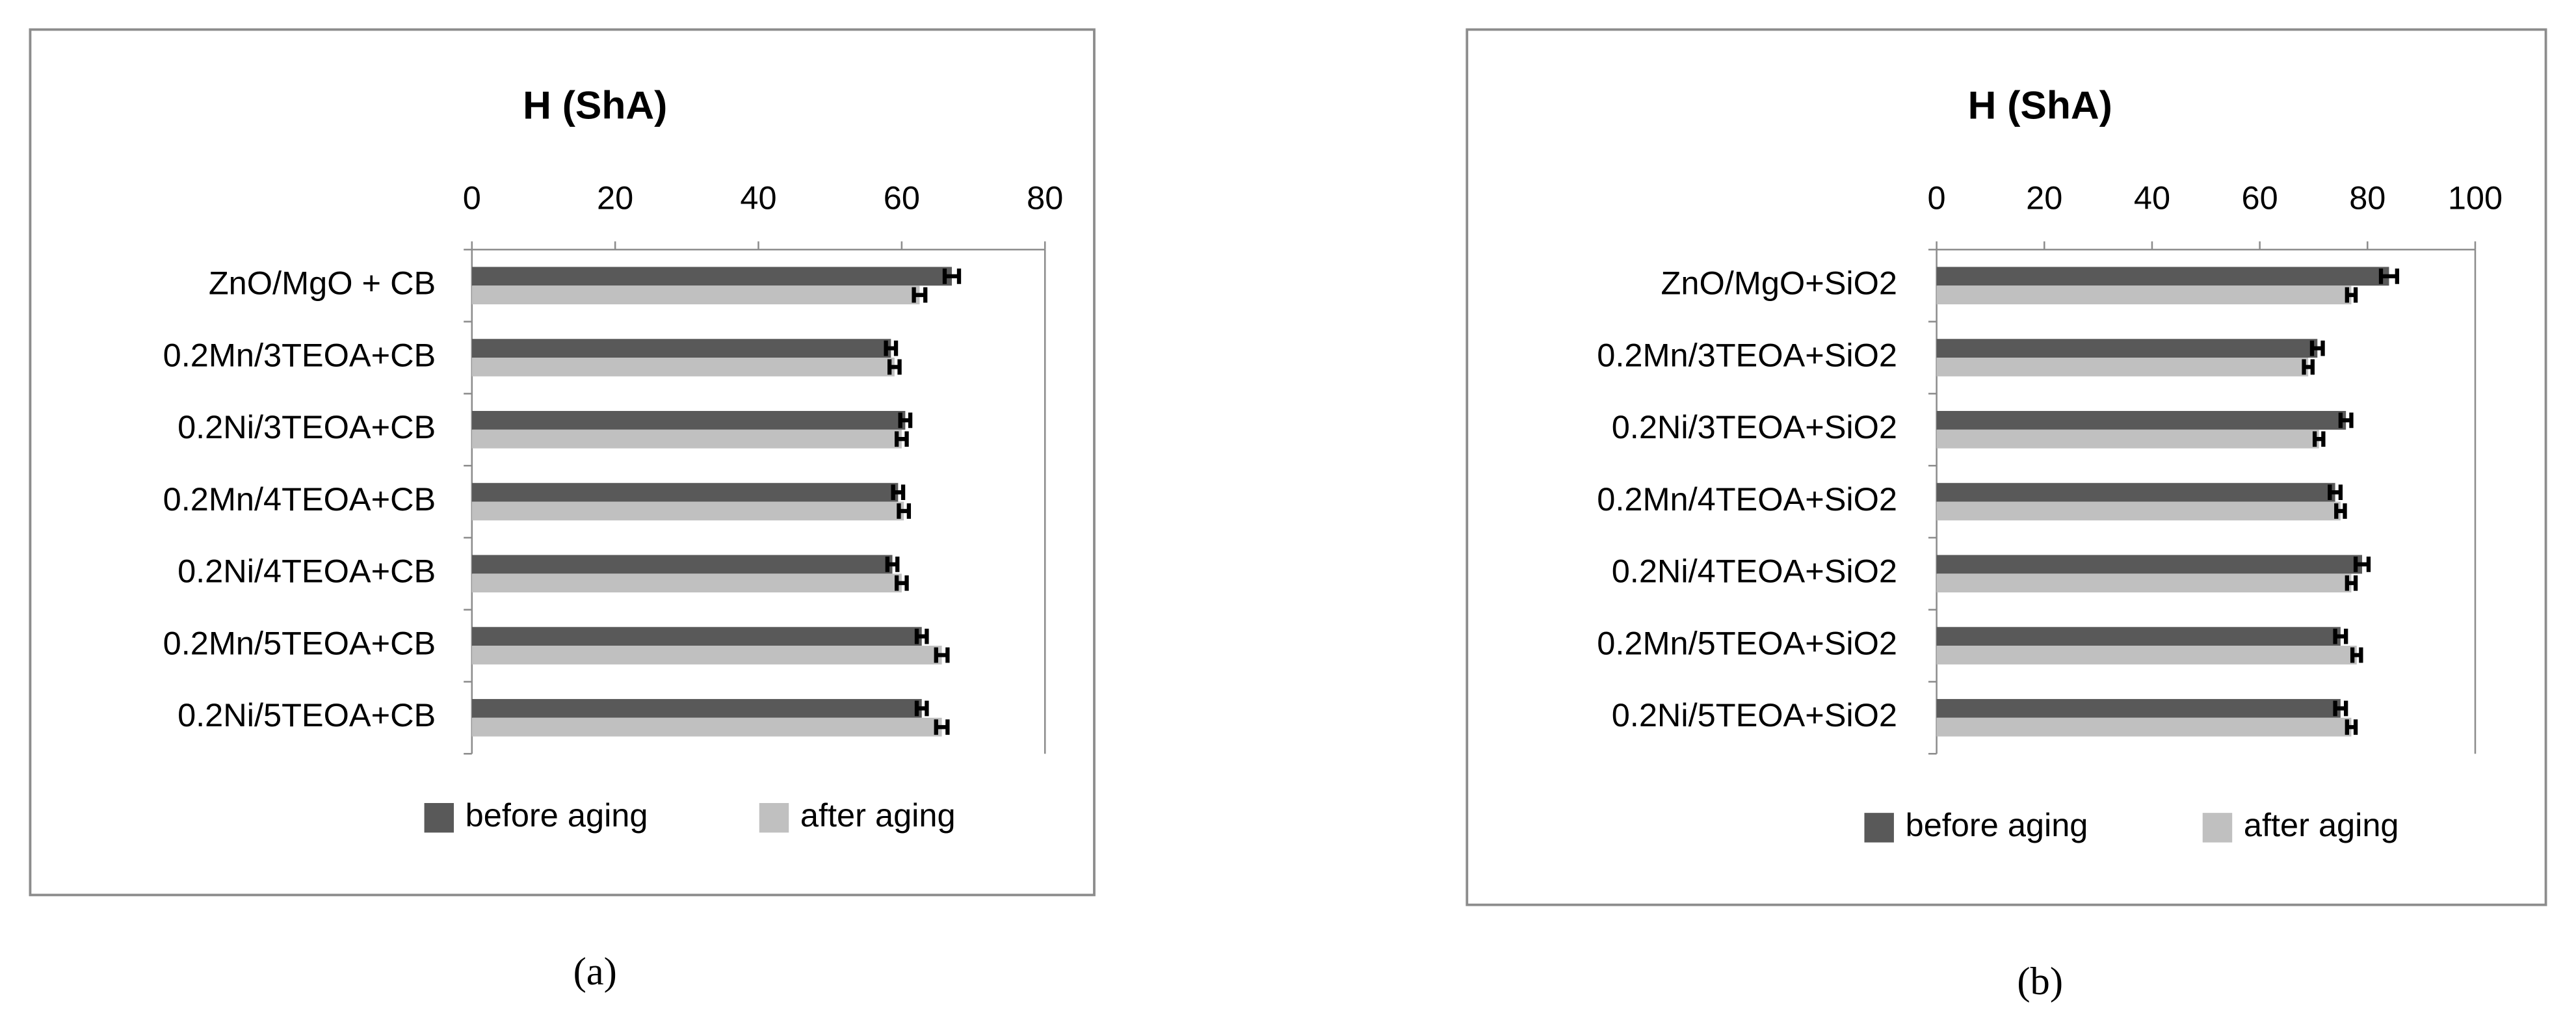  Describe the element at coordinates (299, 500) in the screenshot. I see `y-tick-label: 0.2Mn/4TEOA+CB` at that location.